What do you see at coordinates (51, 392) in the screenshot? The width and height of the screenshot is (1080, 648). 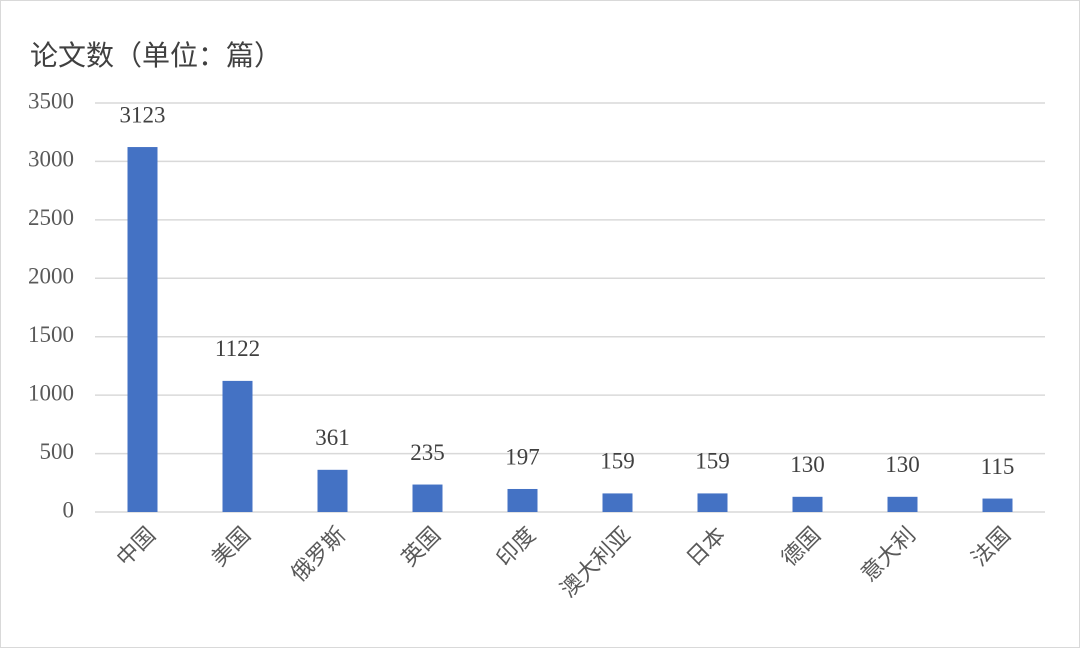 I see `y-tick-label: 1000` at bounding box center [51, 392].